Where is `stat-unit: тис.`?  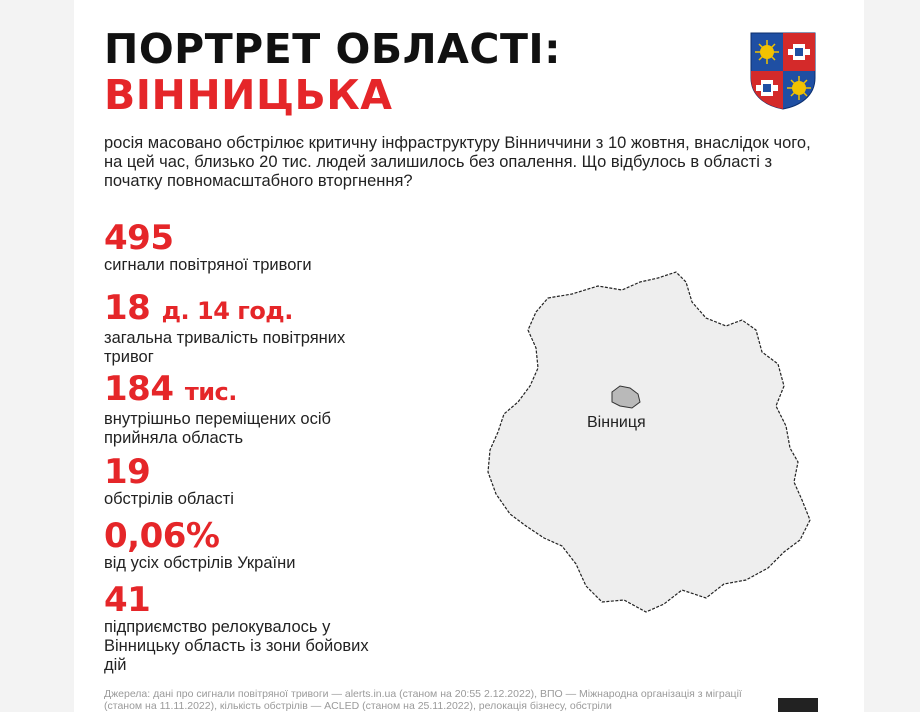 stat-unit: тис. is located at coordinates (211, 392).